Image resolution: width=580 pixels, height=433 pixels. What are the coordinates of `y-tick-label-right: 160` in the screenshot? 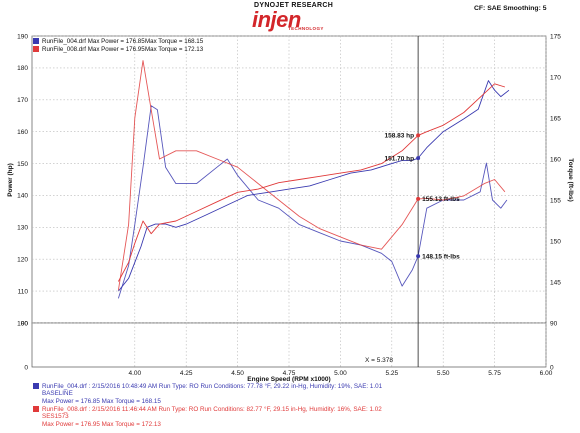 It's located at (555, 159).